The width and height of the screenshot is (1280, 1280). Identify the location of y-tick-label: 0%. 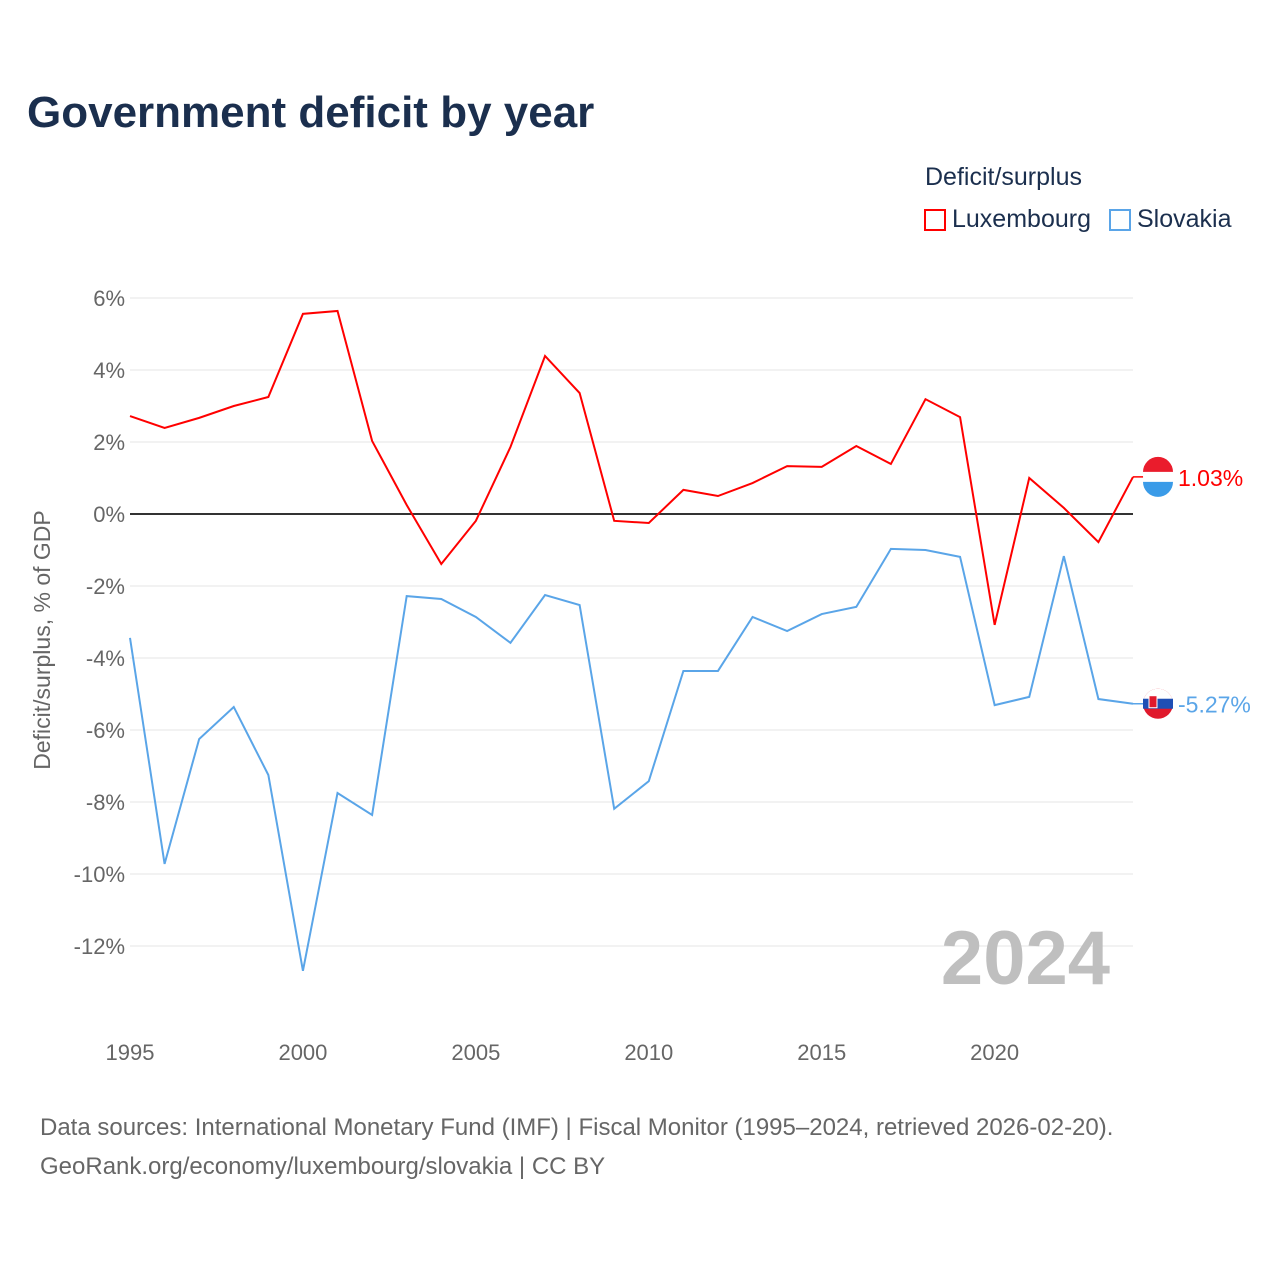
(109, 514).